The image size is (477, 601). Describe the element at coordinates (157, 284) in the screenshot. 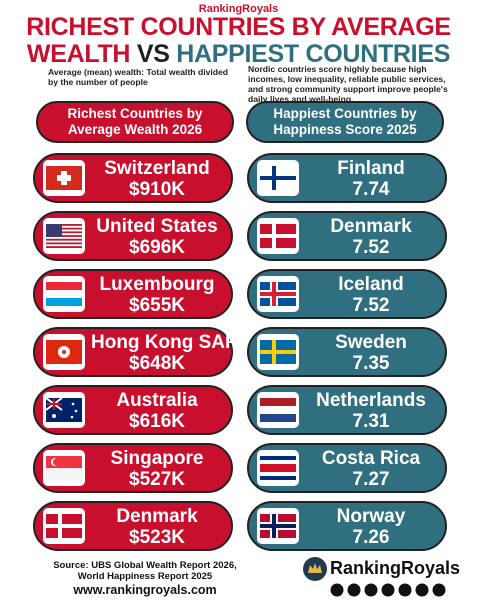

I see `country-name: Luxembourg` at that location.